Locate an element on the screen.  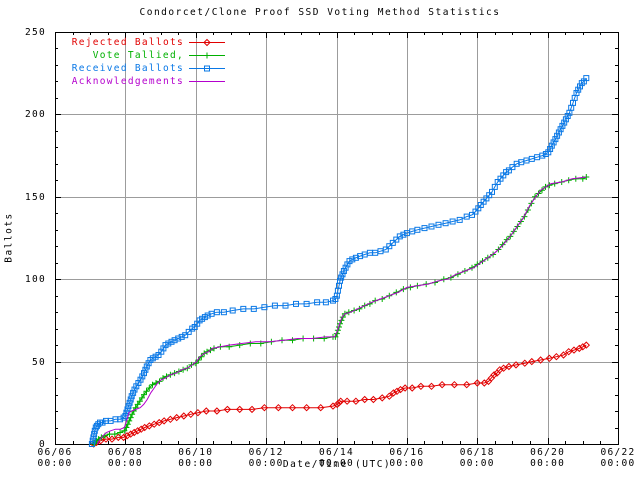
x-tick-label: 06/10 00:00 is located at coordinates (196, 458).